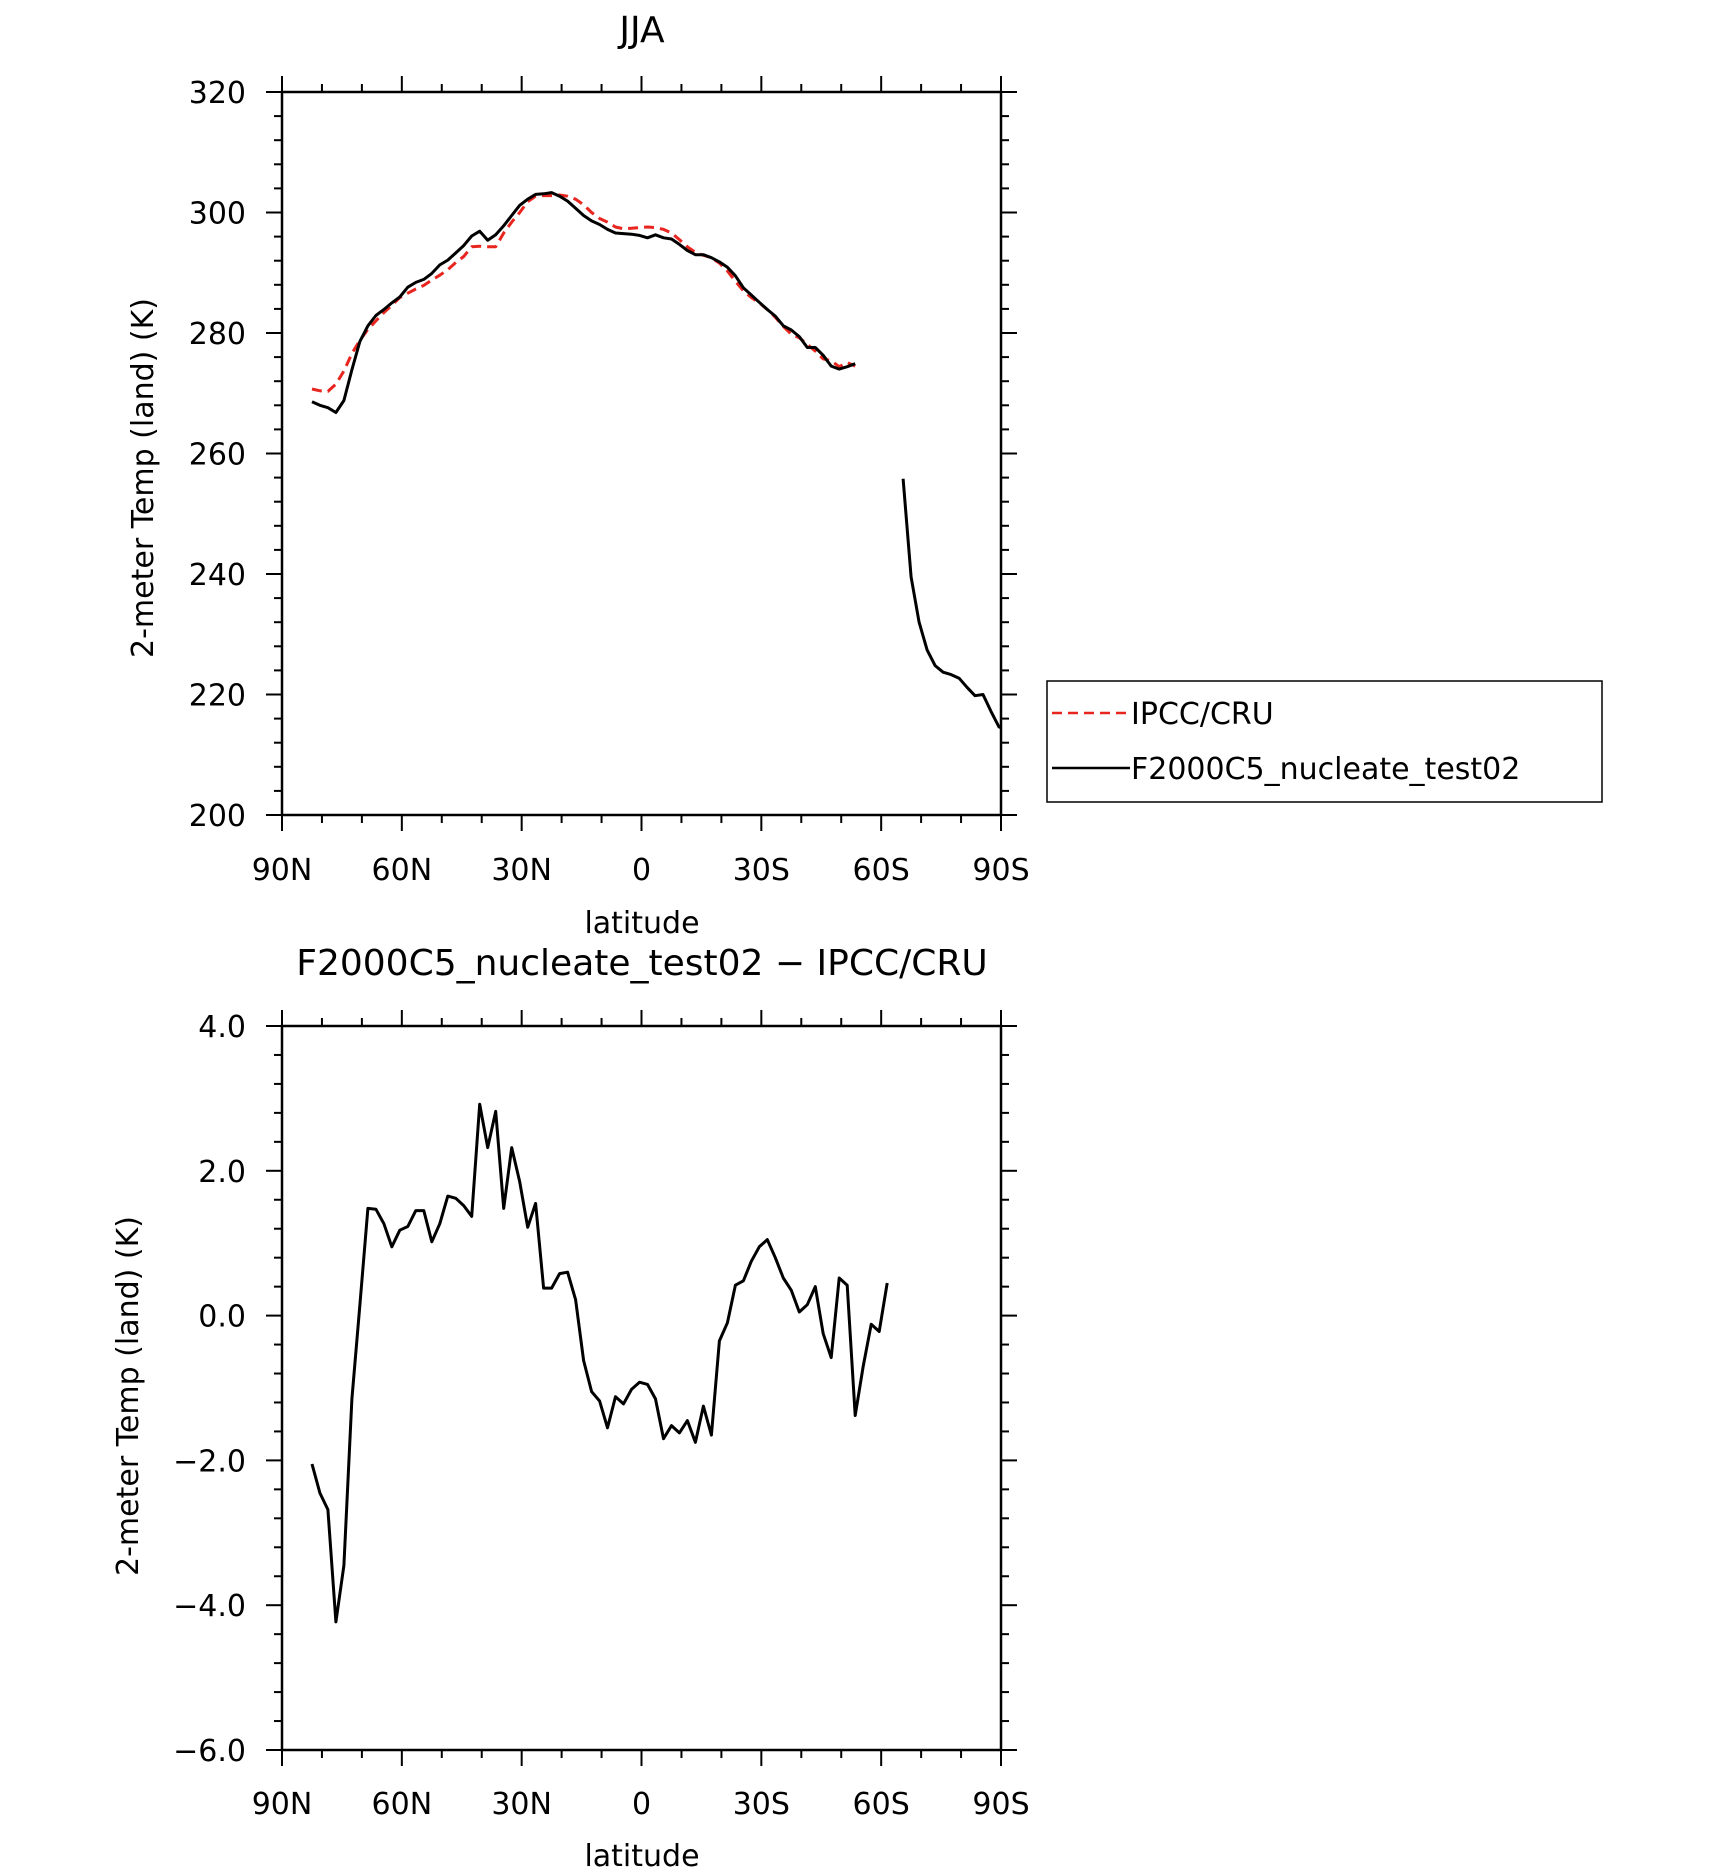 This screenshot has height=1872, width=1710. What do you see at coordinates (641, 1855) in the screenshot?
I see `difference-x-axis-label: latitude` at bounding box center [641, 1855].